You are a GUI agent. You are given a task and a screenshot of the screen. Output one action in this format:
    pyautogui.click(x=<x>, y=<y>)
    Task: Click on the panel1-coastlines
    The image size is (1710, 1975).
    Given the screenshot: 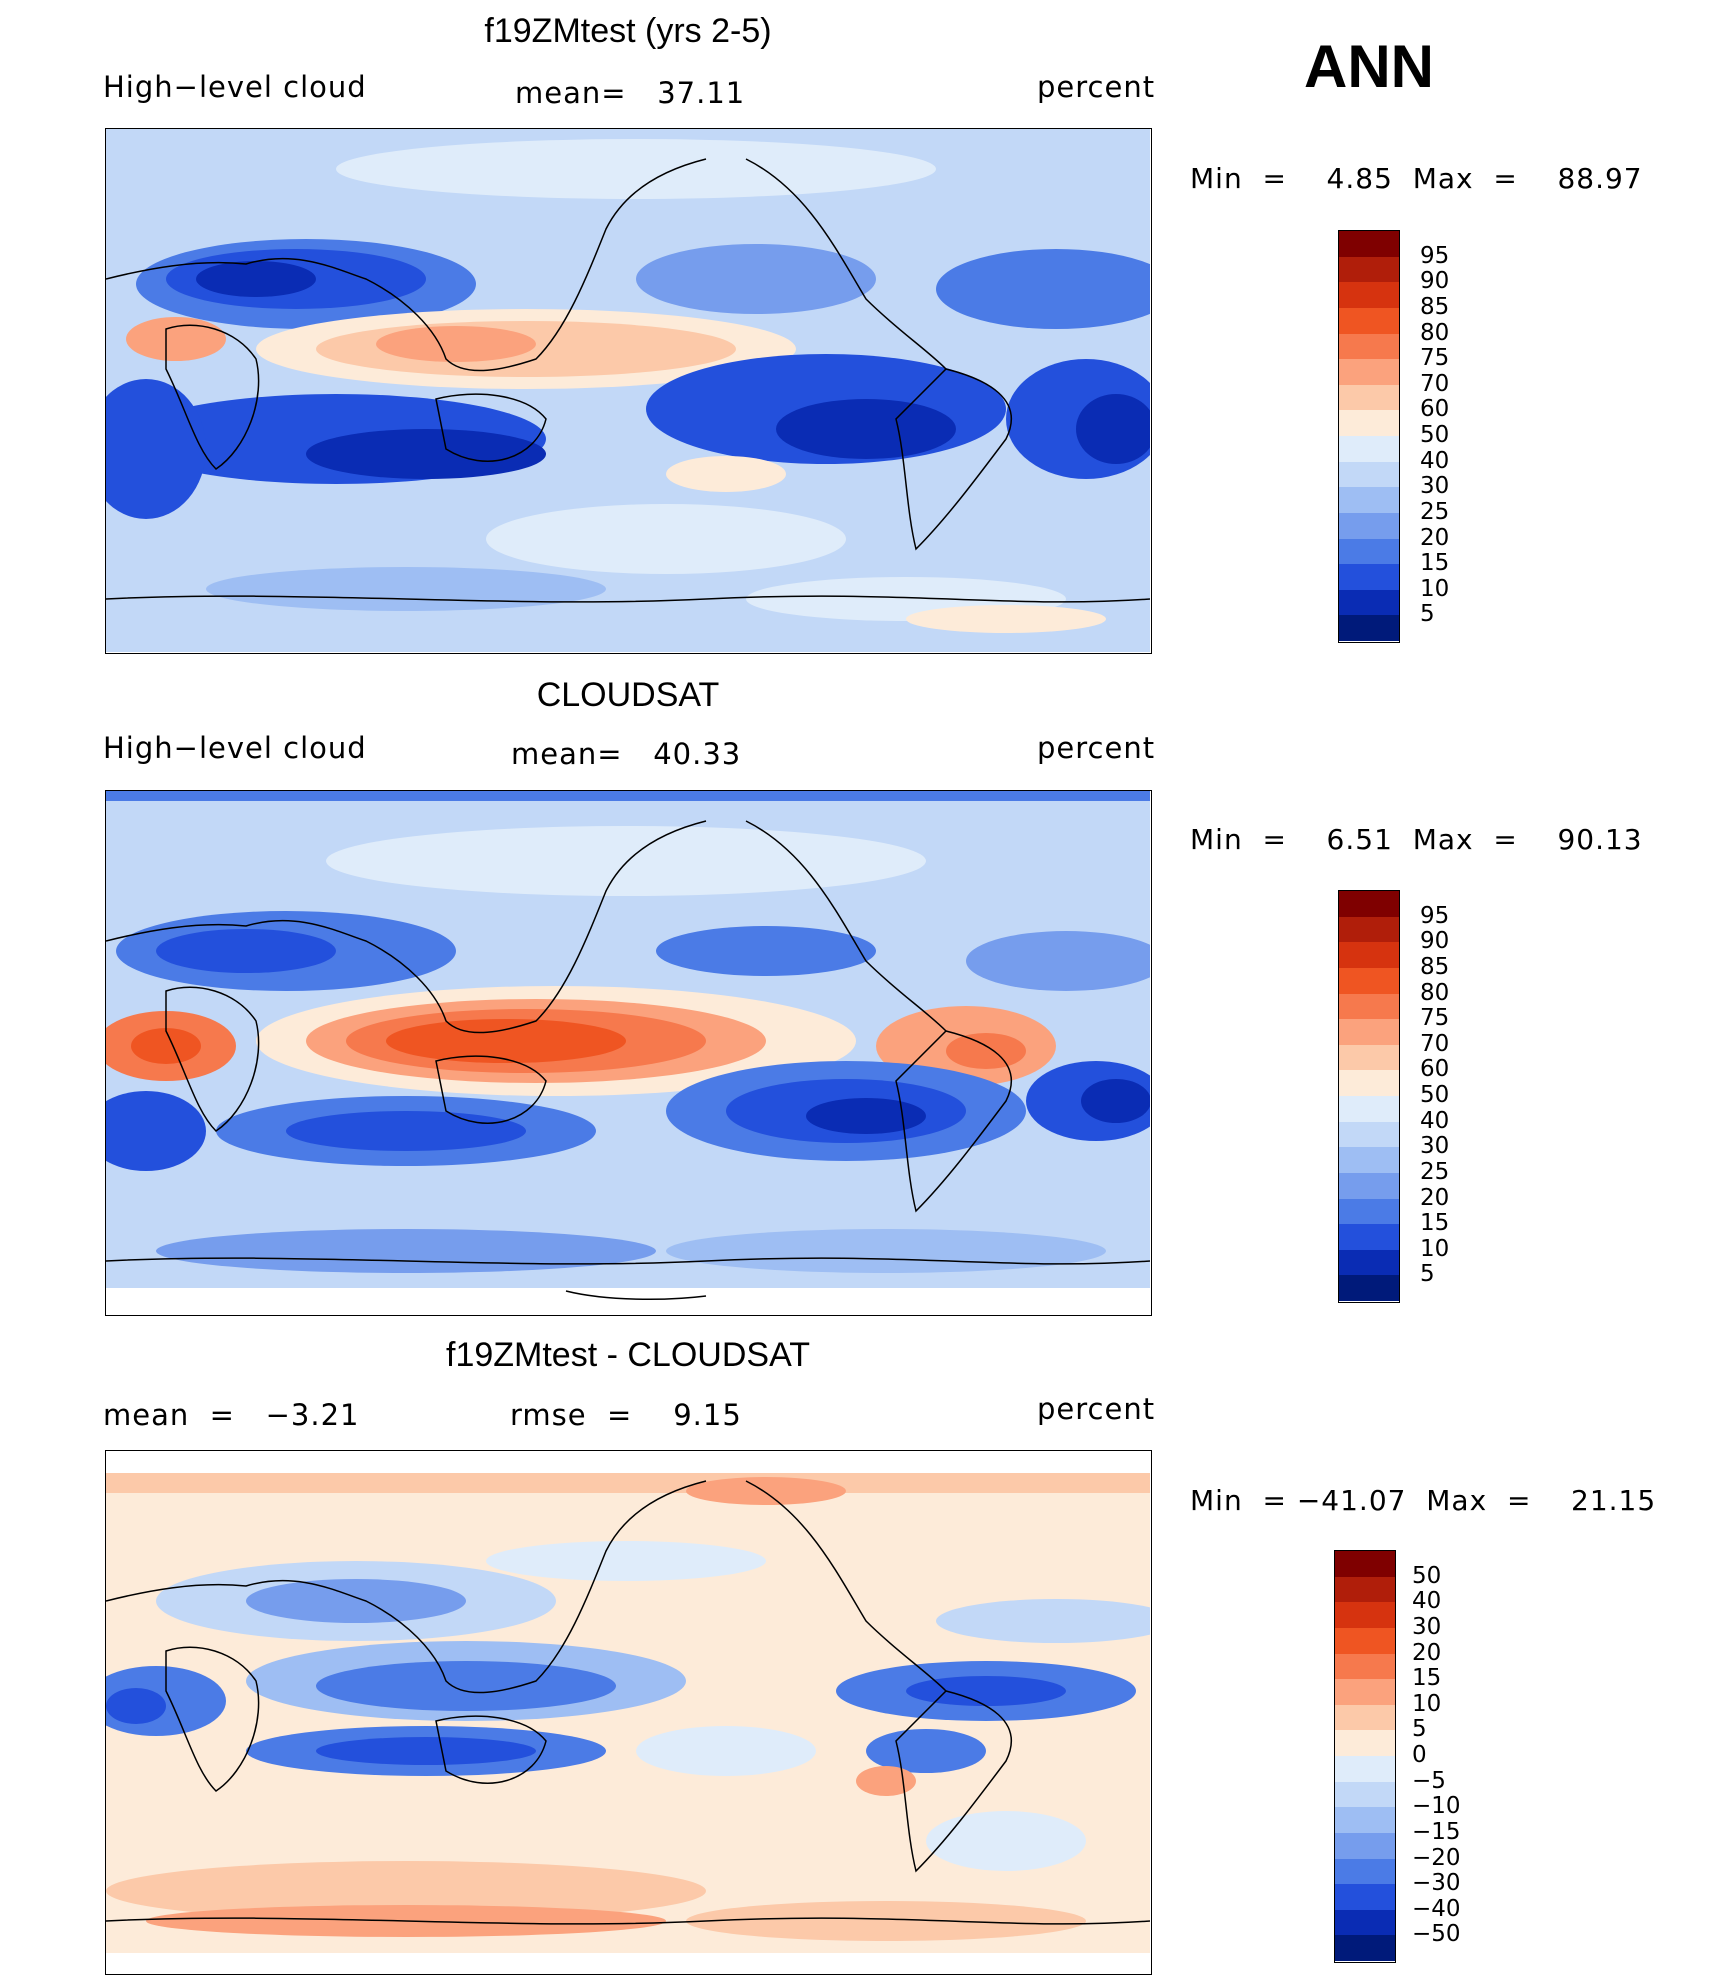 What is the action you would take?
    pyautogui.click(x=628, y=380)
    